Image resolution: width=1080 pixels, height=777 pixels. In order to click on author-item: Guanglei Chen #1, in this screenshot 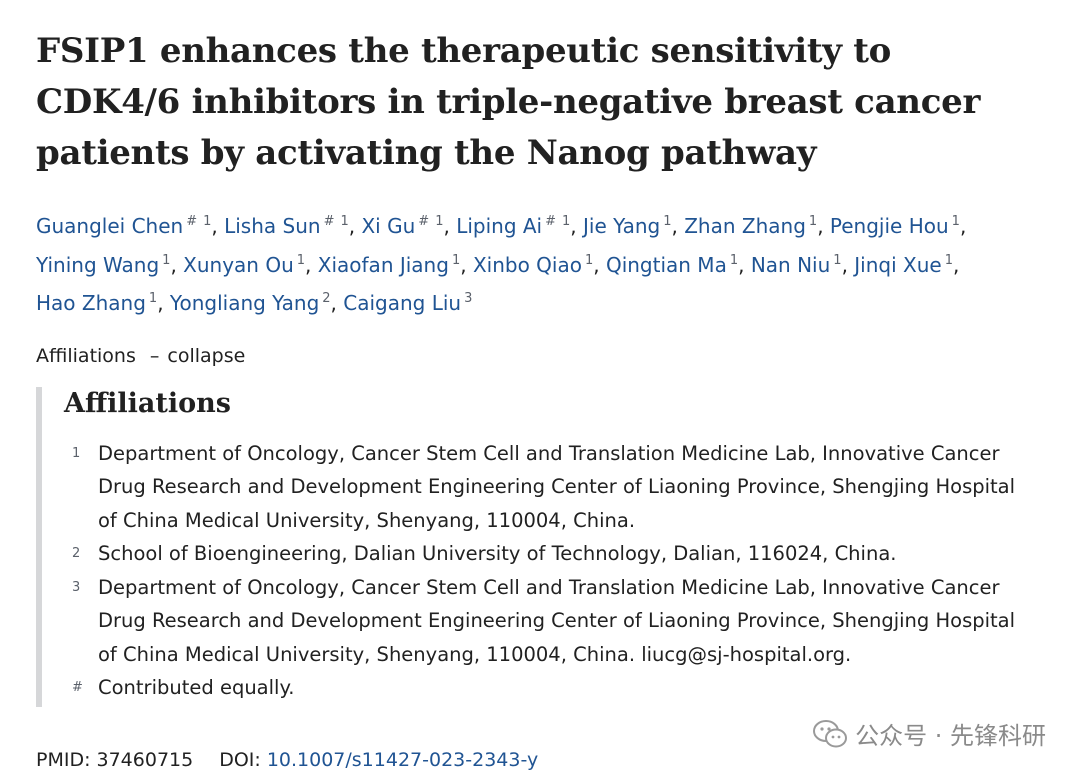, I will do `click(127, 226)`.